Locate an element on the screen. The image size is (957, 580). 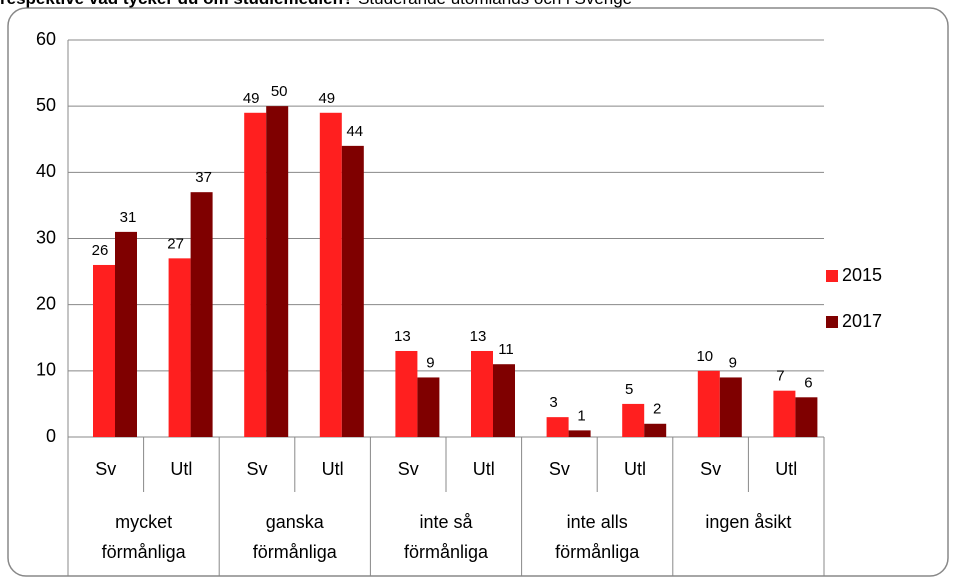
y-tick-label: 60 is located at coordinates (46, 39).